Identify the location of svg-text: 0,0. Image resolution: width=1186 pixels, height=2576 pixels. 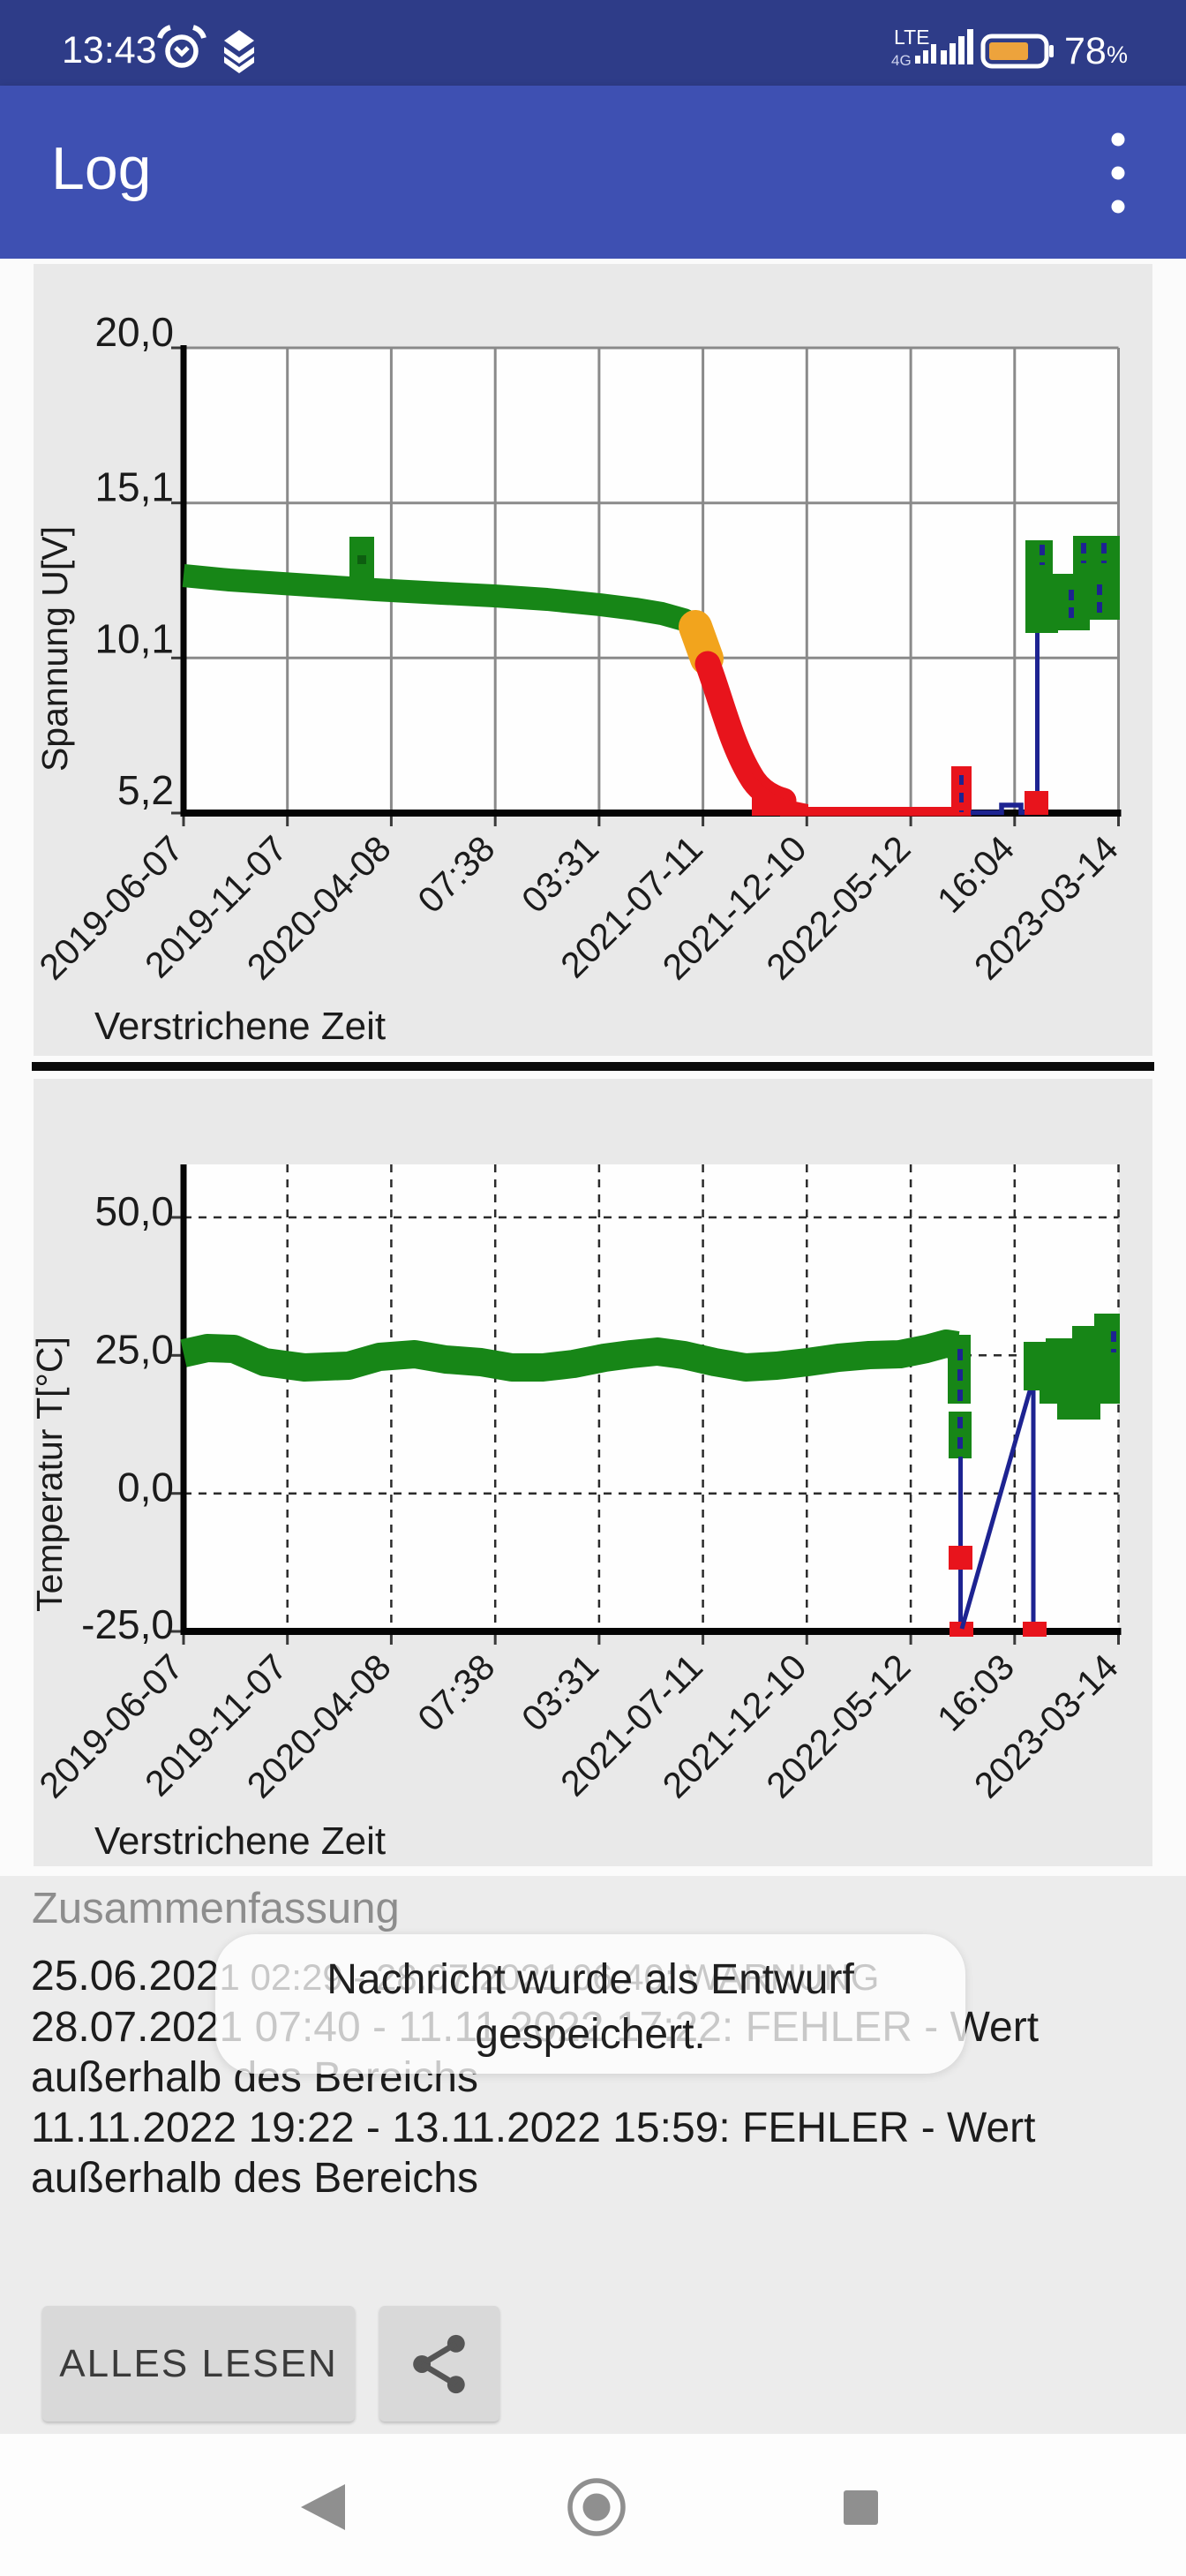
(145, 1488).